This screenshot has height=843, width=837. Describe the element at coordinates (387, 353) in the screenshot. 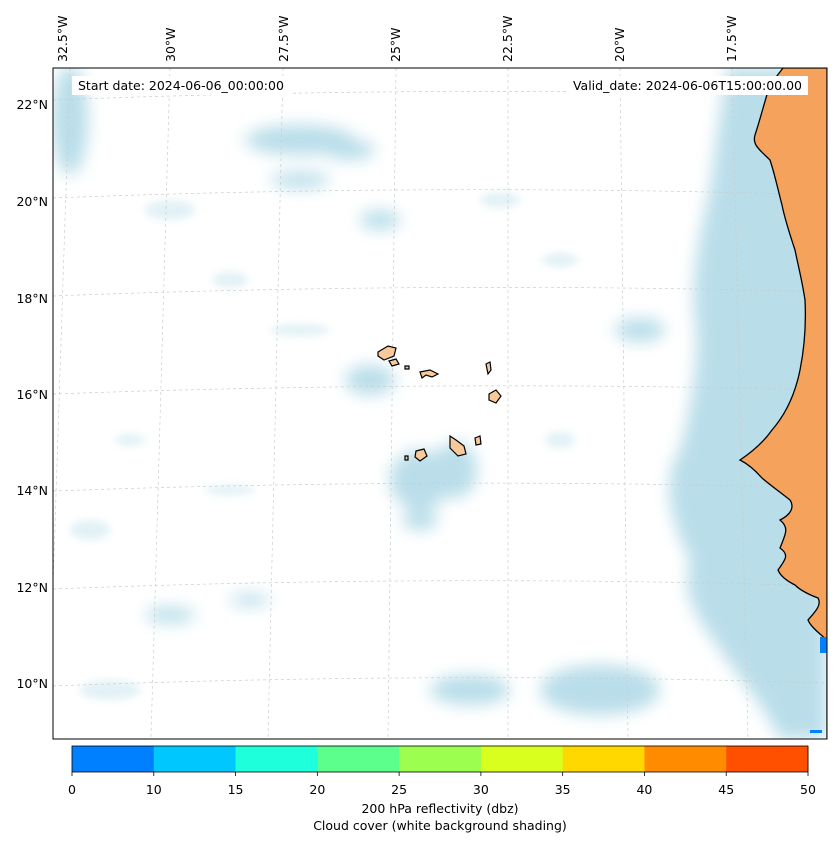

I see `island-santo-antao` at that location.